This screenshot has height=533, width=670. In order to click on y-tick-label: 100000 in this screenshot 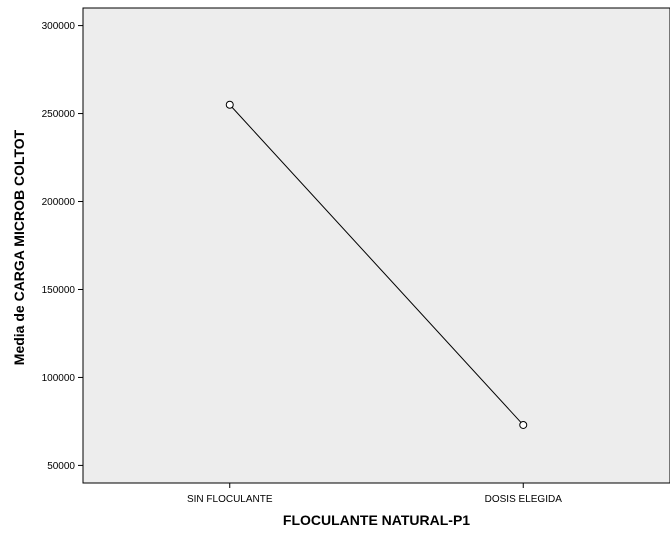, I will do `click(59, 378)`.